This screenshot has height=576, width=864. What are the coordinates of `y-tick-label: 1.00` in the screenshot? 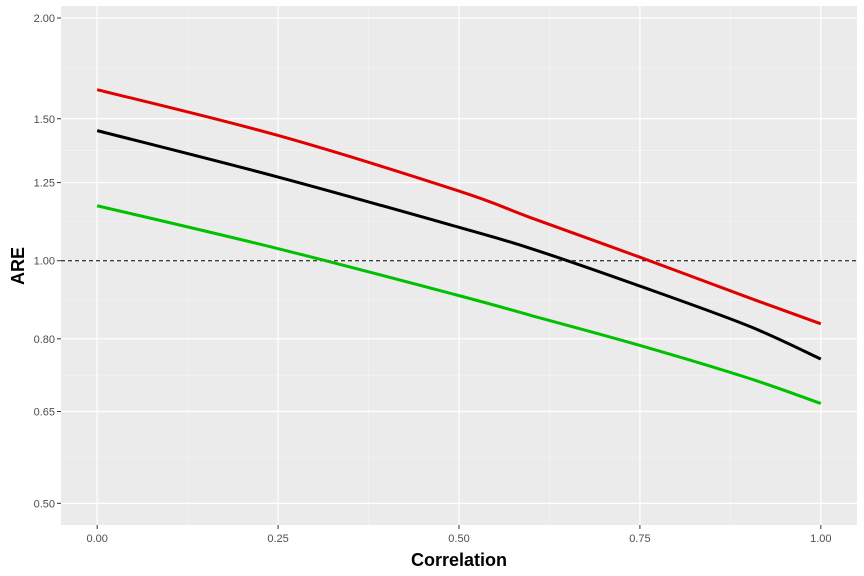 It's located at (44, 262).